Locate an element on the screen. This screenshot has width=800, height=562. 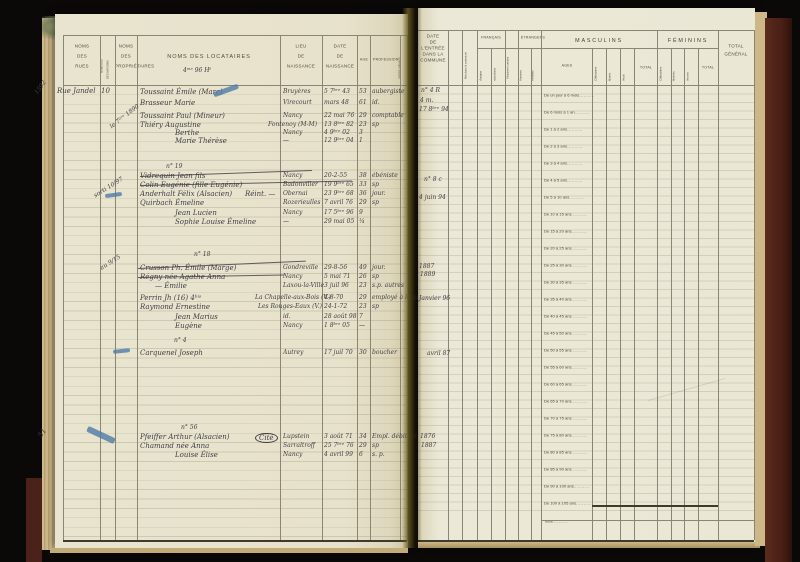
handwritten-note: 17 8ᵇʳᵉ 94 is located at coordinates (434, 109).